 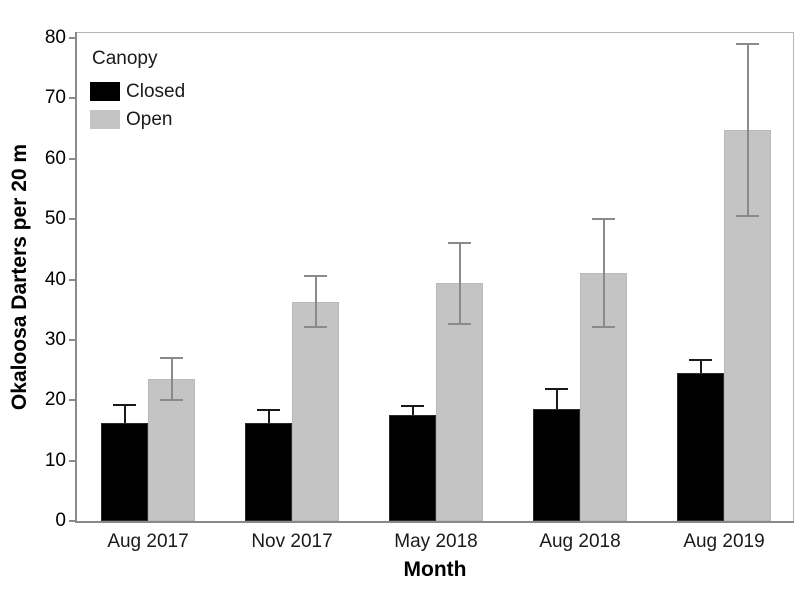 What do you see at coordinates (55, 37) in the screenshot?
I see `y-tick-label: 80` at bounding box center [55, 37].